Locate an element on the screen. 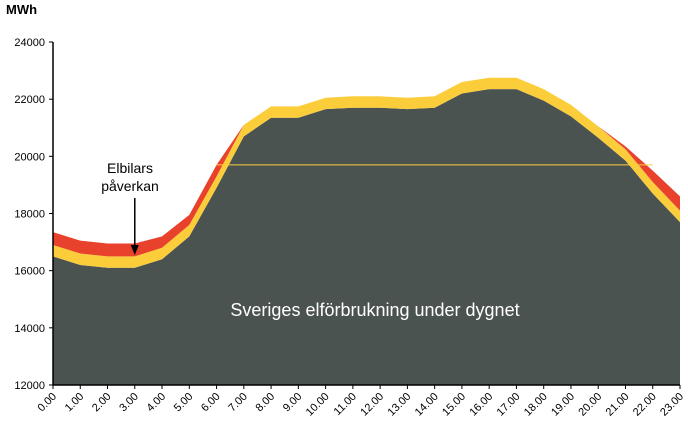 The image size is (688, 441). x-tick-label: 1.00 is located at coordinates (75, 403).